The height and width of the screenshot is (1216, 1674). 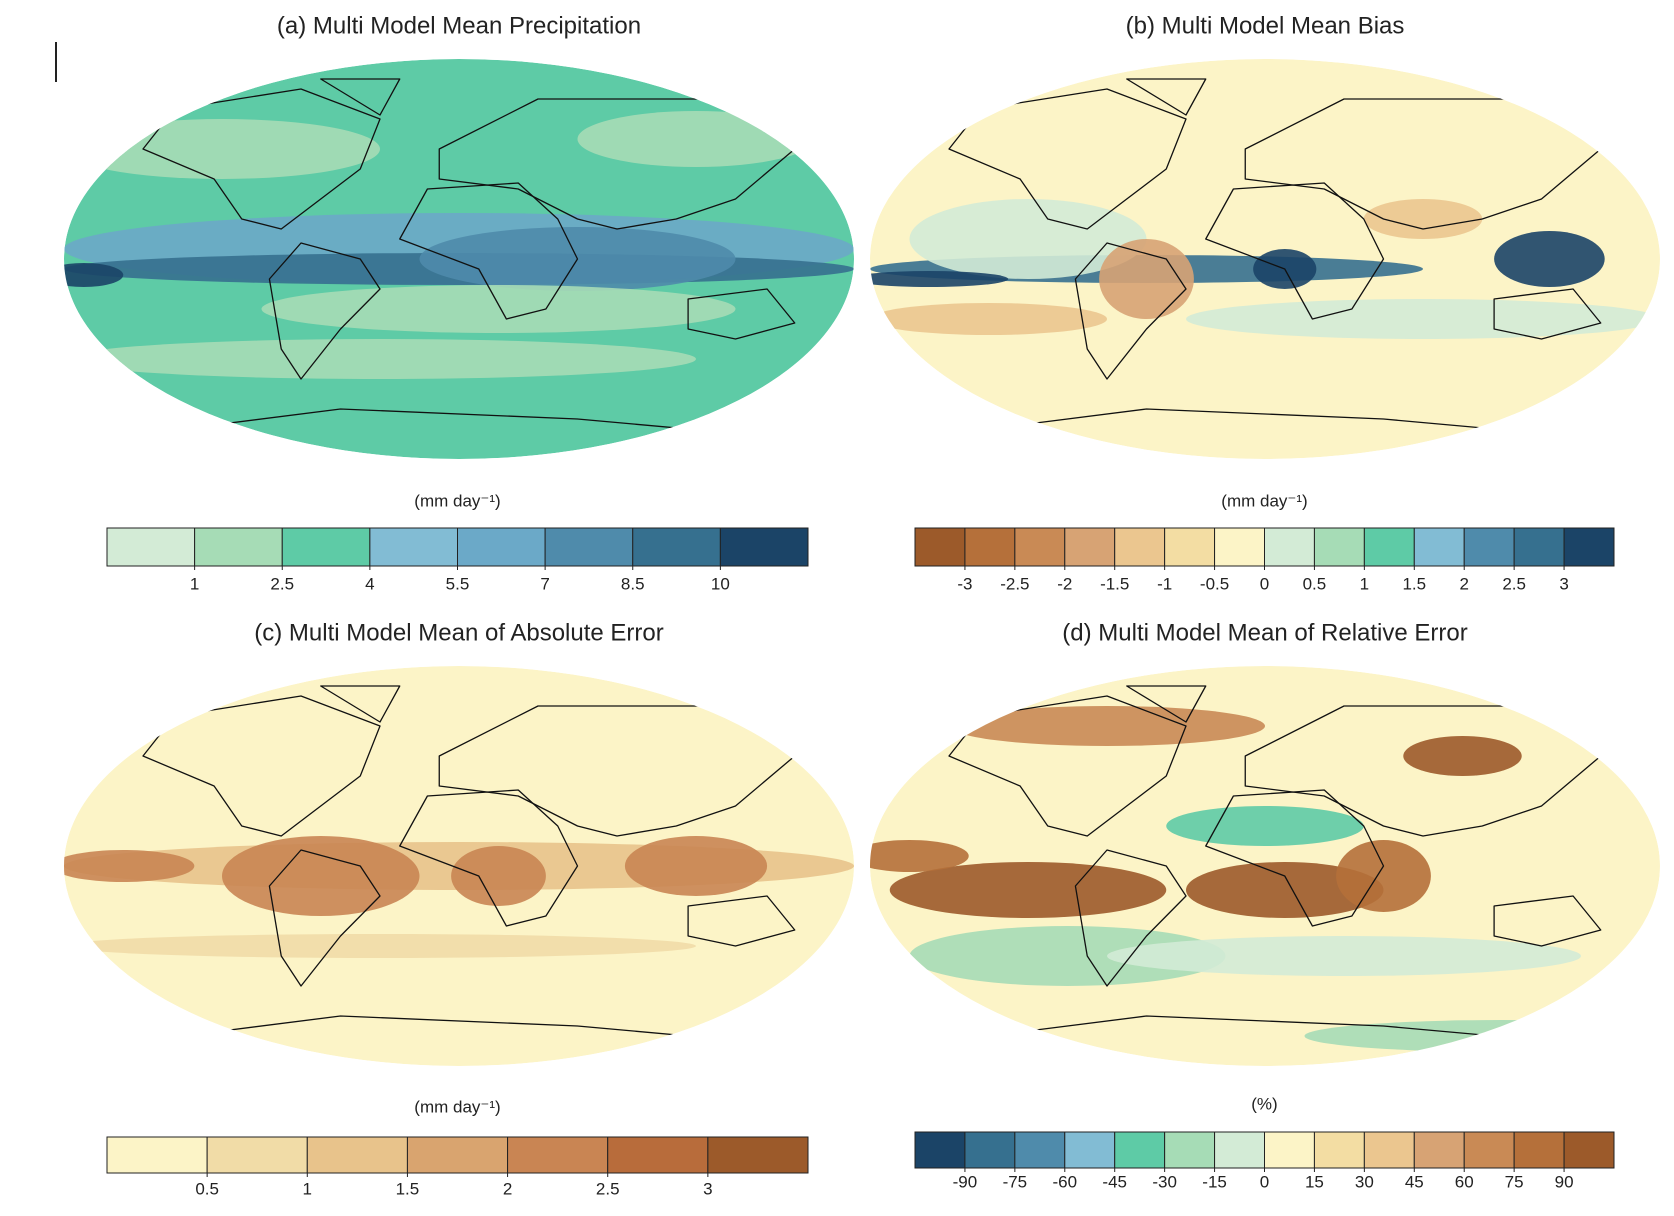 What do you see at coordinates (1265, 25) in the screenshot?
I see `panel-title: (b) Multi Model Mean Bias` at bounding box center [1265, 25].